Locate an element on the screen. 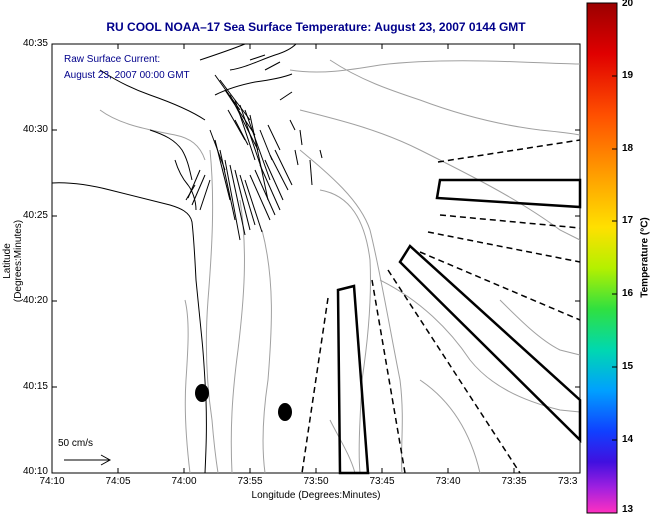  y-tick-label: 40:15 is located at coordinates (35, 386).